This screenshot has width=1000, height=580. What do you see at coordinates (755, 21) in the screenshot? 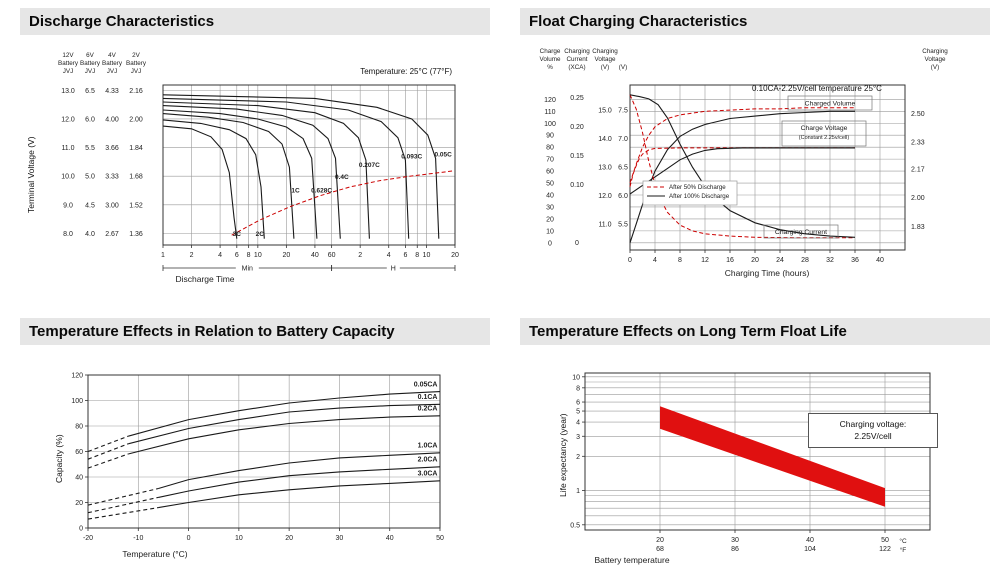
I see `panel-title-float-charging: Float Charging Characteristics` at bounding box center [755, 21].